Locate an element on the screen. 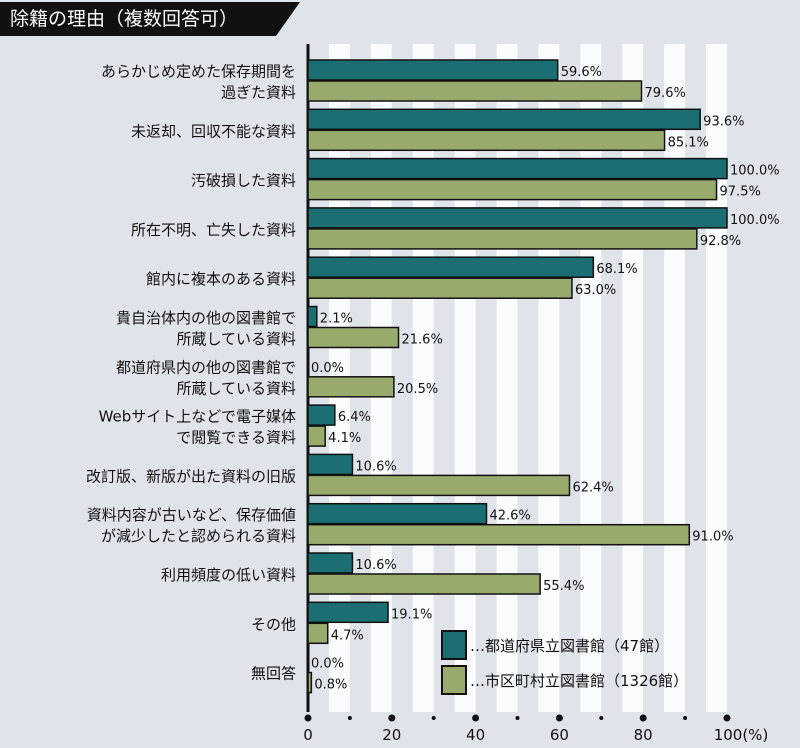  category-label: 改訂版、新版が出た資料の旧版 is located at coordinates (191, 476).